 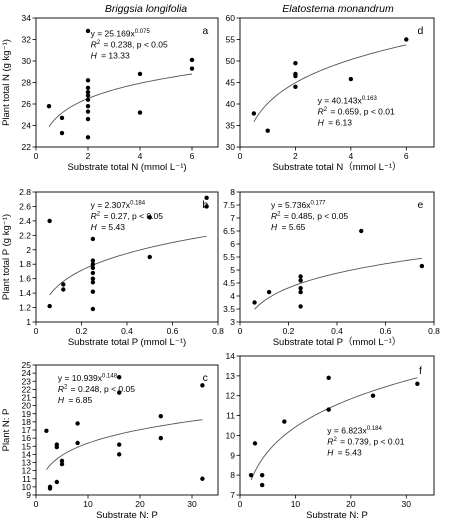 I want to click on y-tick-label: 5, so click(x=232, y=270).